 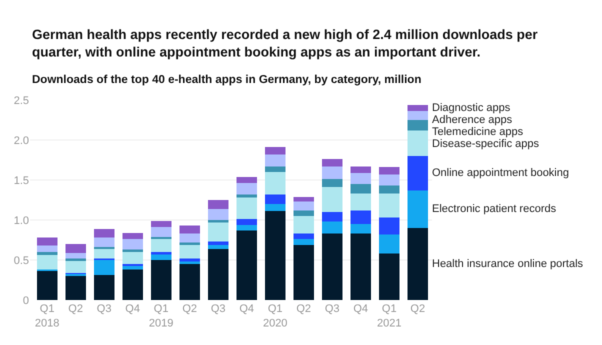 I want to click on x-tick-label: Q1 2019, so click(x=161, y=316).